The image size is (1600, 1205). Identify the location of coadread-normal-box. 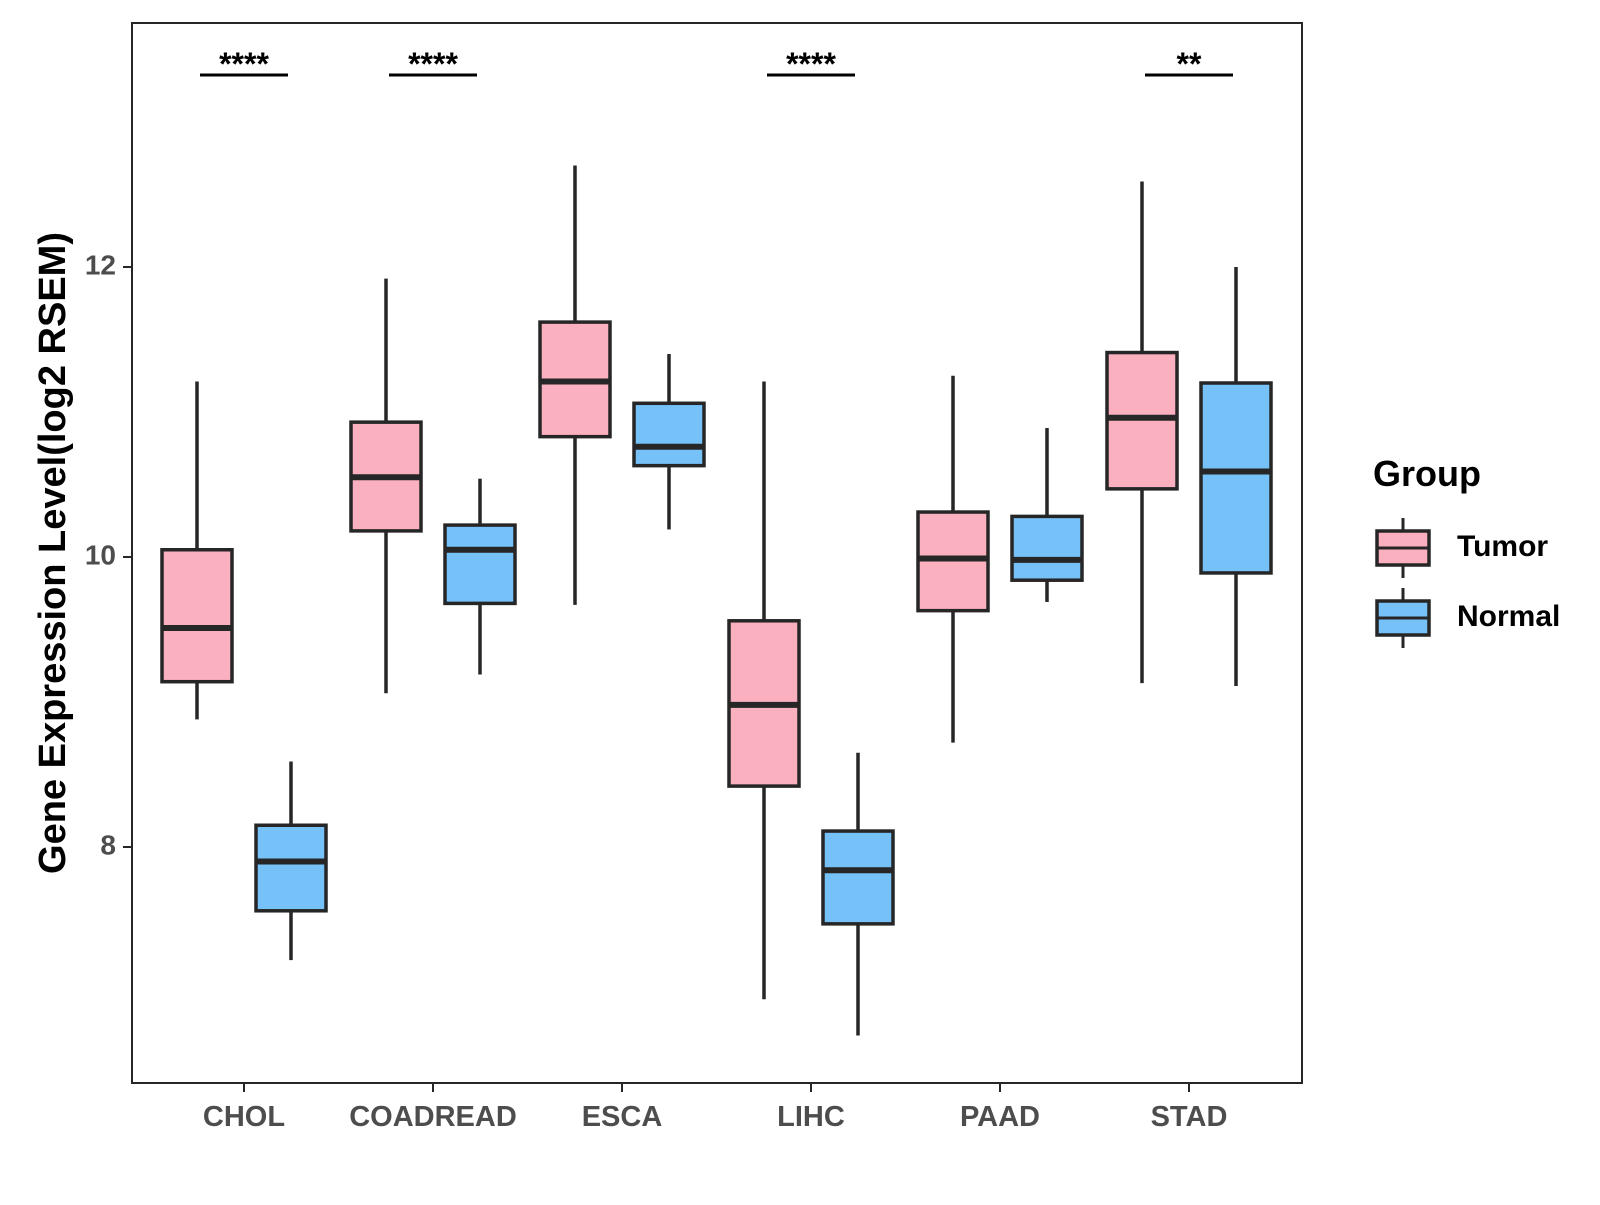
(480, 576).